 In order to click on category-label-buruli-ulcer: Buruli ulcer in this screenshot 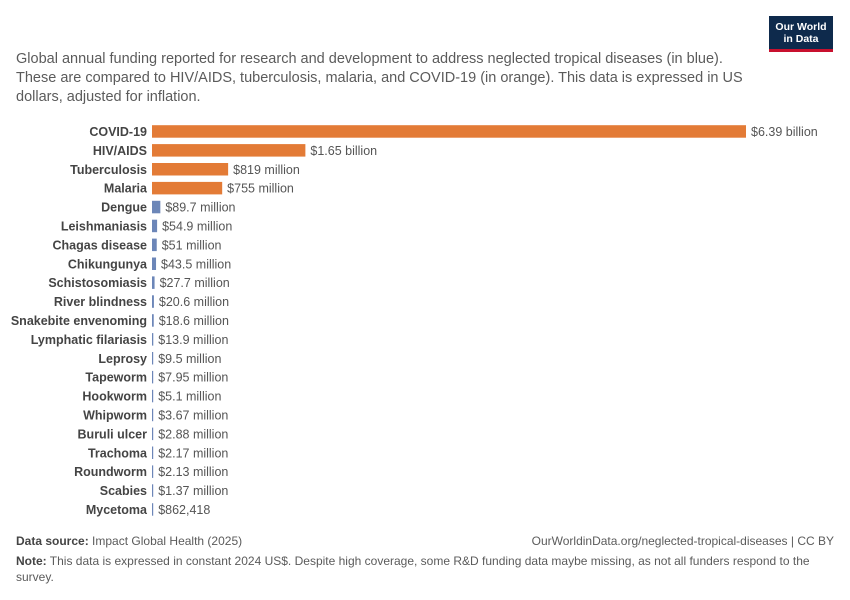, I will do `click(113, 434)`.